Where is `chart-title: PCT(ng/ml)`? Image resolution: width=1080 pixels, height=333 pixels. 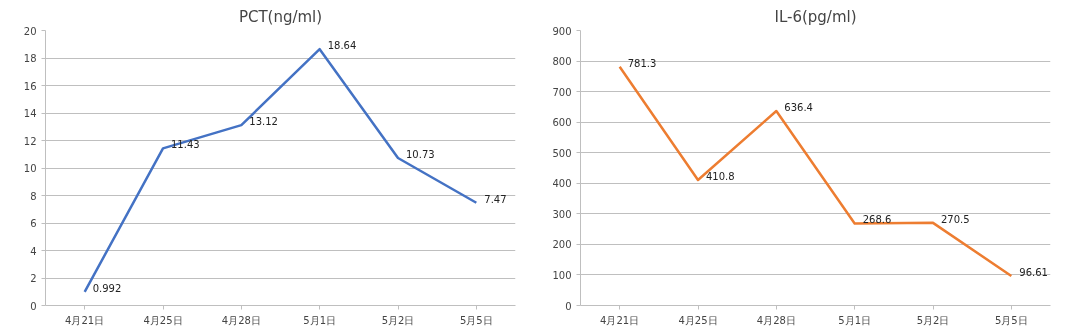
chart-title: PCT(ng/ml) is located at coordinates (280, 16).